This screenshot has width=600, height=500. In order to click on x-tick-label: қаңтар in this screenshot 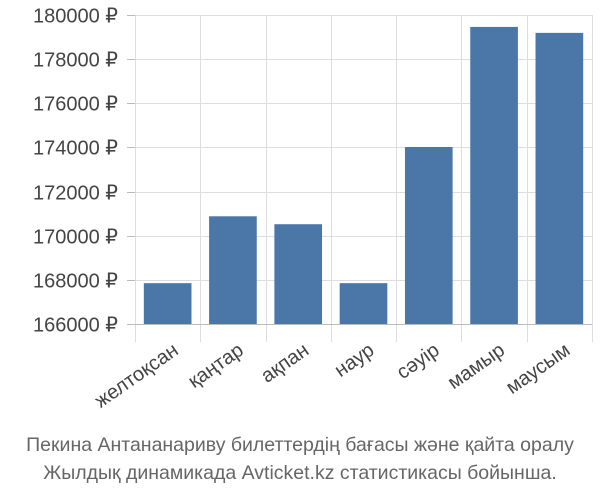, I will do `click(215, 366)`.